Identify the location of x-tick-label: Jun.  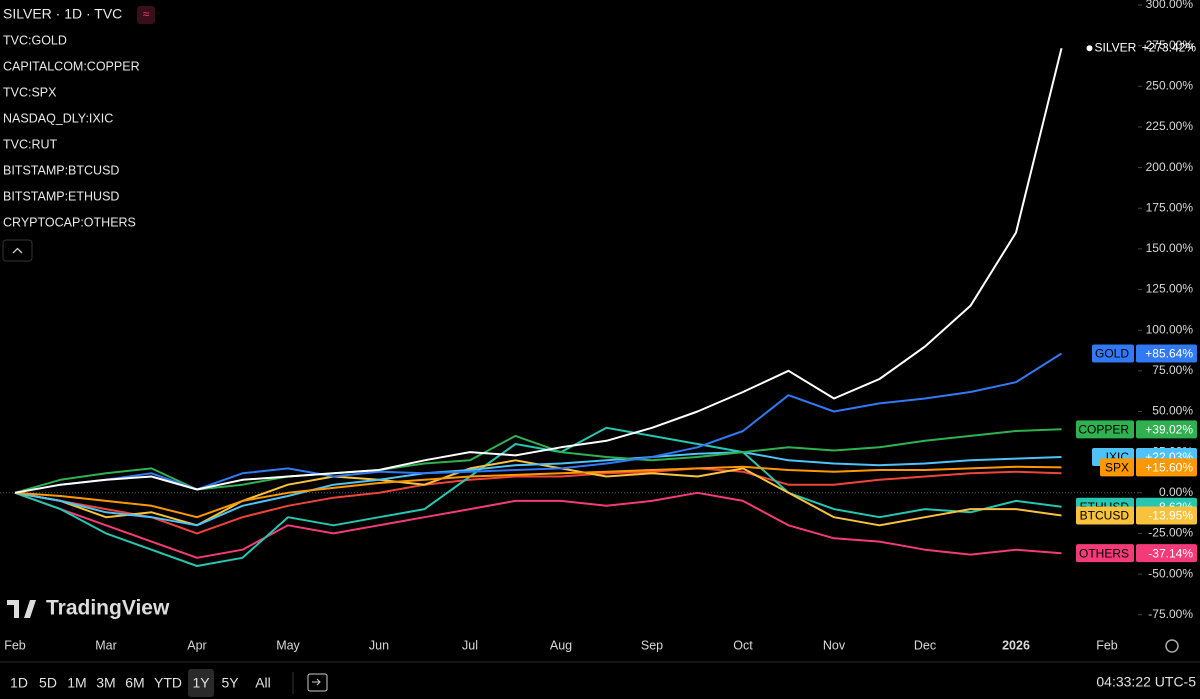
(379, 645).